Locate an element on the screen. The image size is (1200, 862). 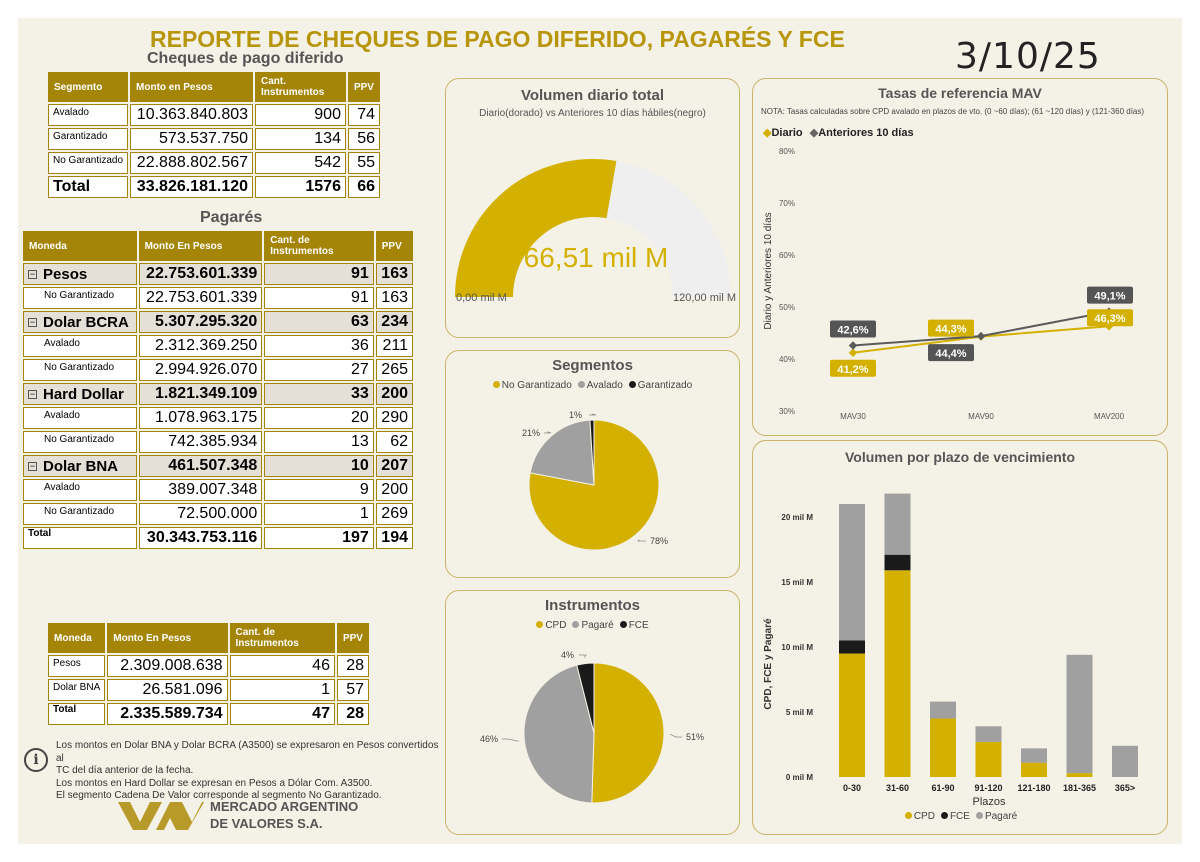
cell-text: 2.312.369.250 is located at coordinates (206, 345).